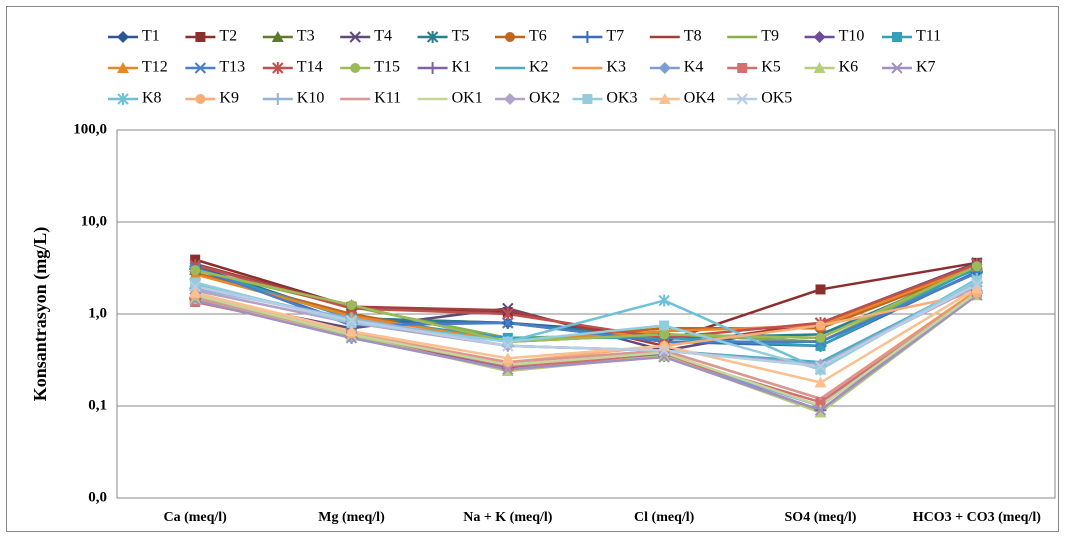 Image resolution: width=1065 pixels, height=538 pixels. What do you see at coordinates (615, 36) in the screenshot?
I see `legend-label: T7` at bounding box center [615, 36].